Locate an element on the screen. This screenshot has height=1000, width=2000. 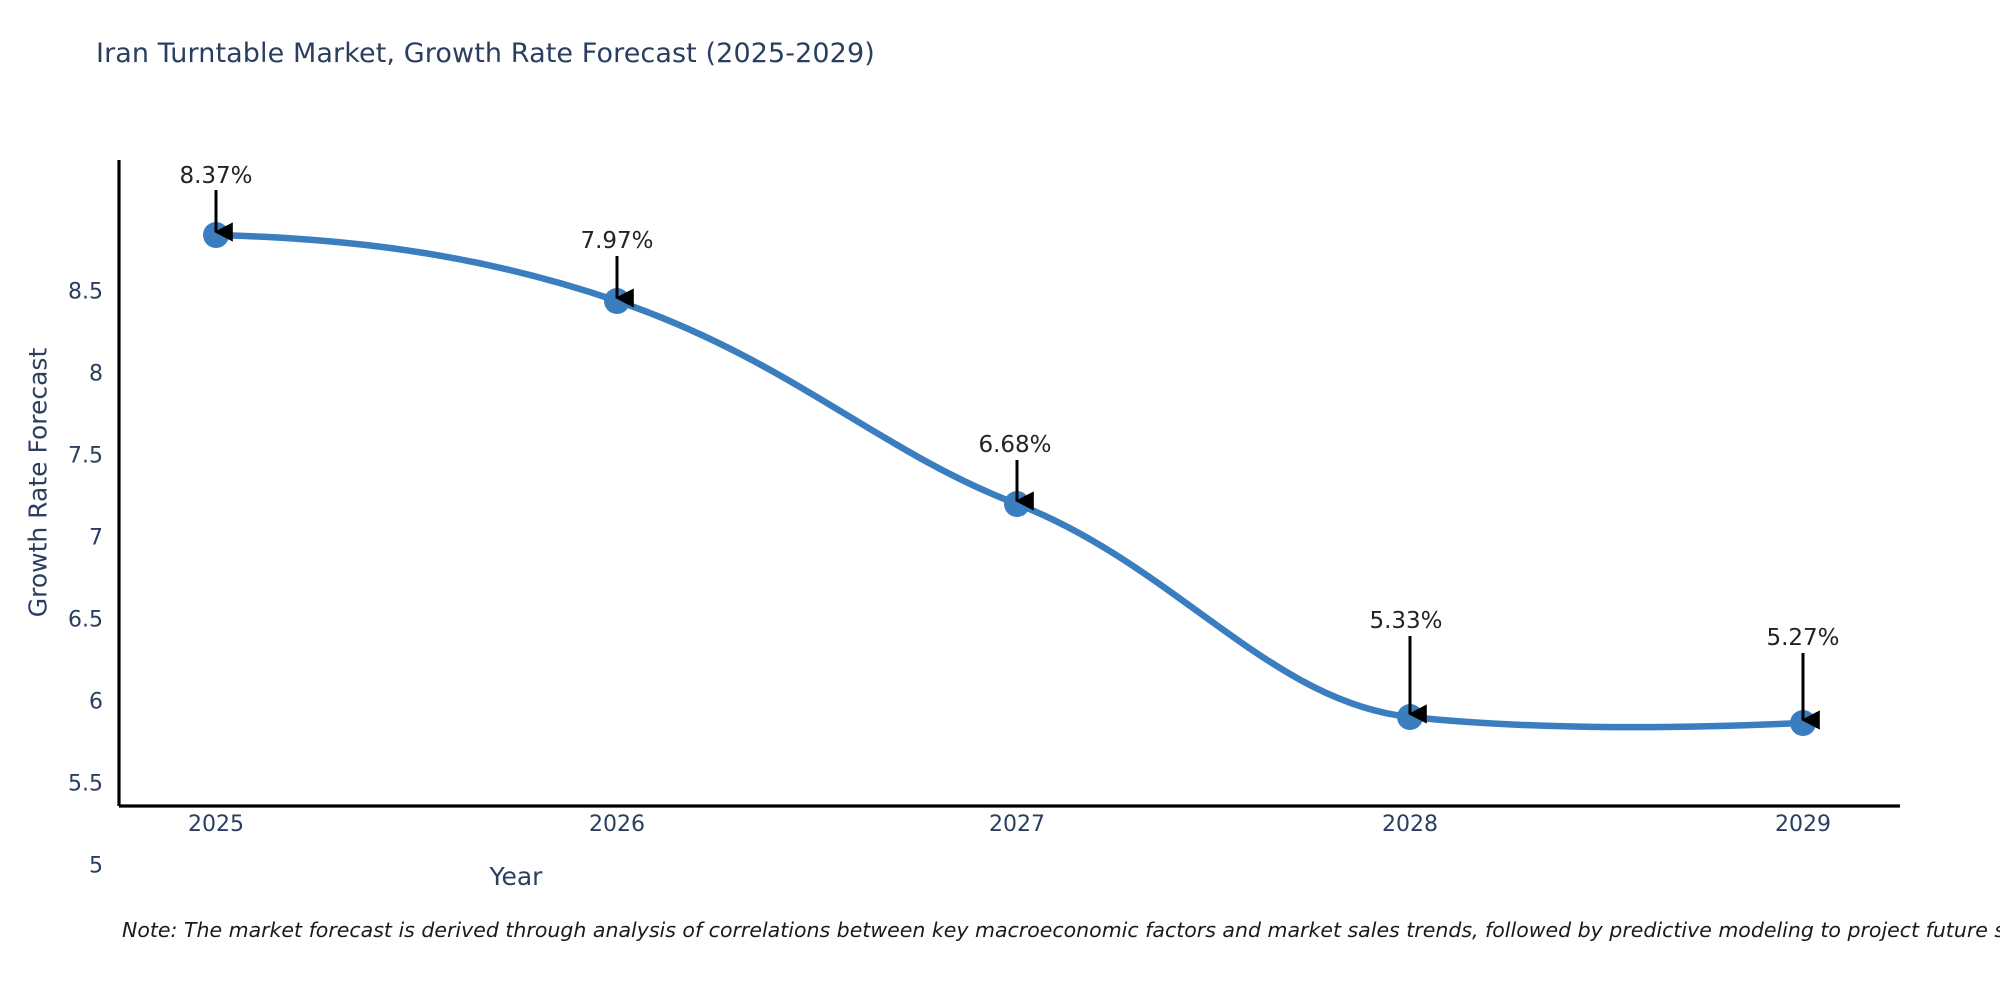
x-tick-2027: 2027 is located at coordinates (1017, 824).